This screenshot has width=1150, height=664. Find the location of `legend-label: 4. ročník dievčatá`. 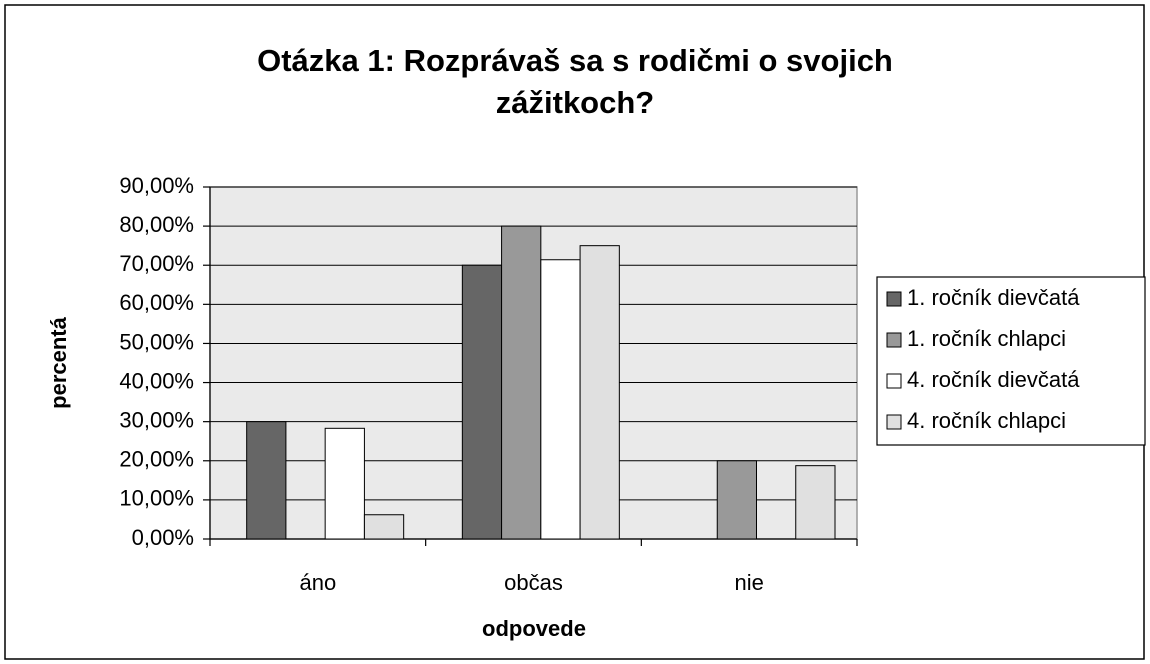

legend-label: 4. ročník dievčatá is located at coordinates (993, 379).